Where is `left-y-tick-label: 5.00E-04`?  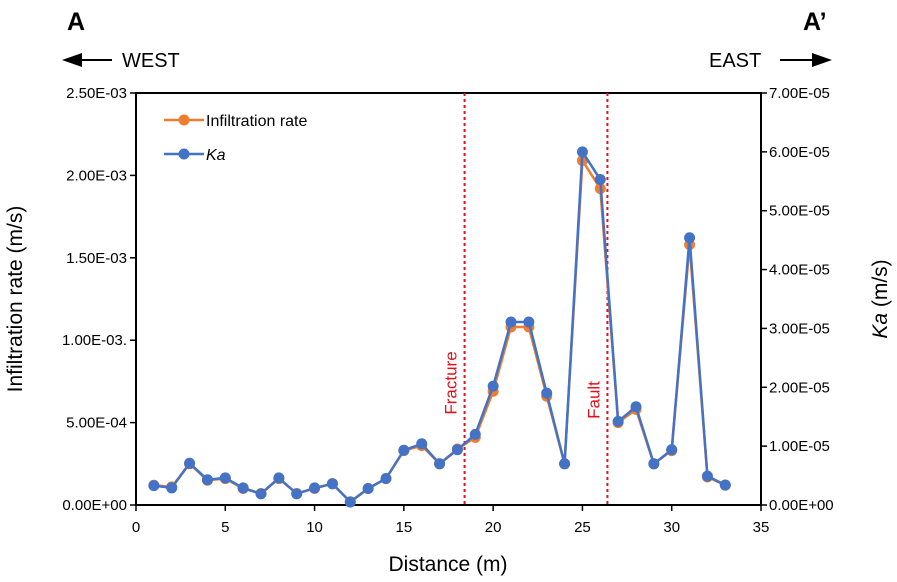 left-y-tick-label: 5.00E-04 is located at coordinates (96, 423).